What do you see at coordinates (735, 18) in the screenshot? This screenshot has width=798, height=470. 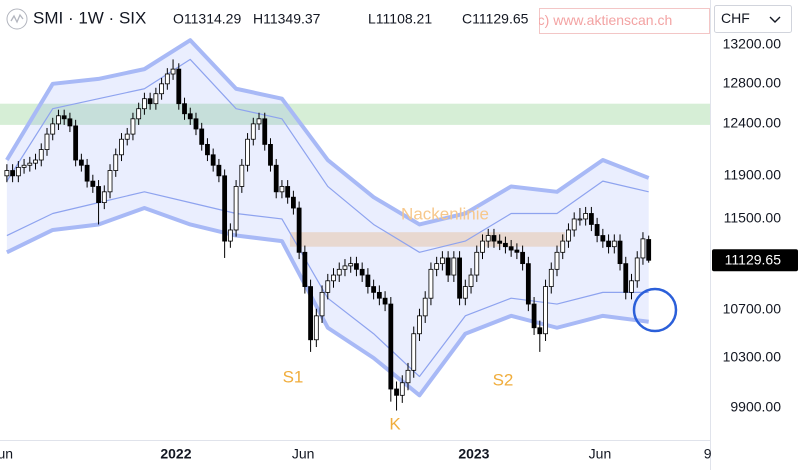 I see `currency: CHF` at bounding box center [735, 18].